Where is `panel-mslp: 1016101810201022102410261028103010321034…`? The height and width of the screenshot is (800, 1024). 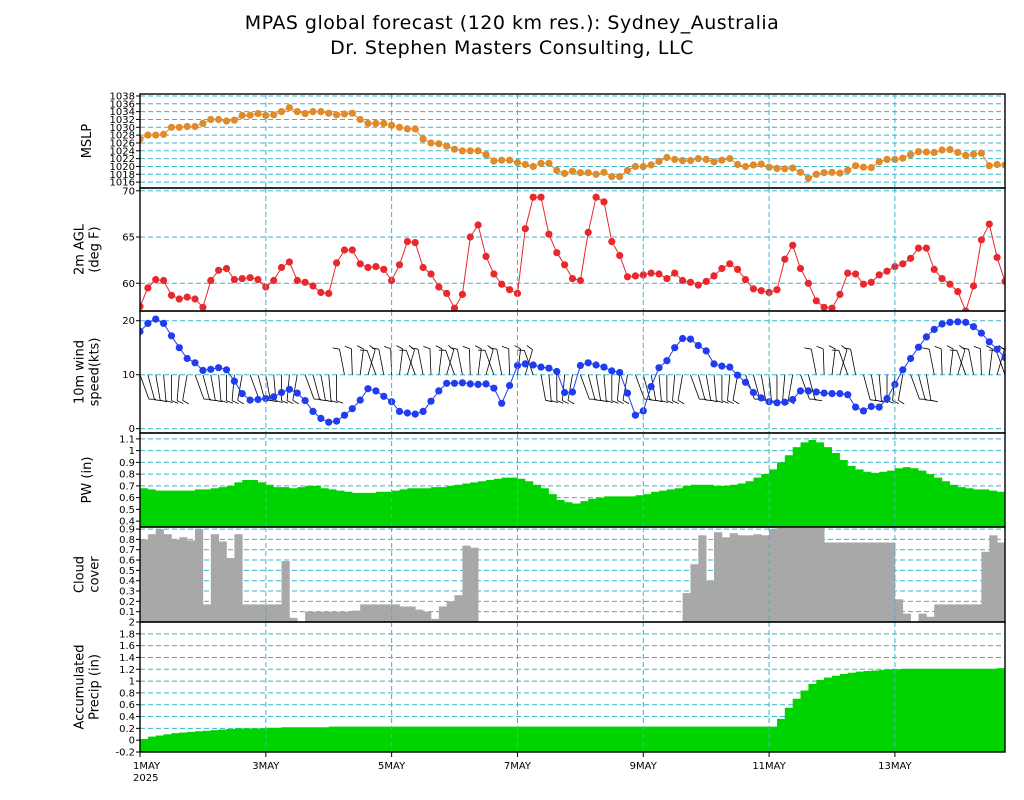 panel-mslp: 1016101810201022102410261028103010321034… is located at coordinates (543, 140).